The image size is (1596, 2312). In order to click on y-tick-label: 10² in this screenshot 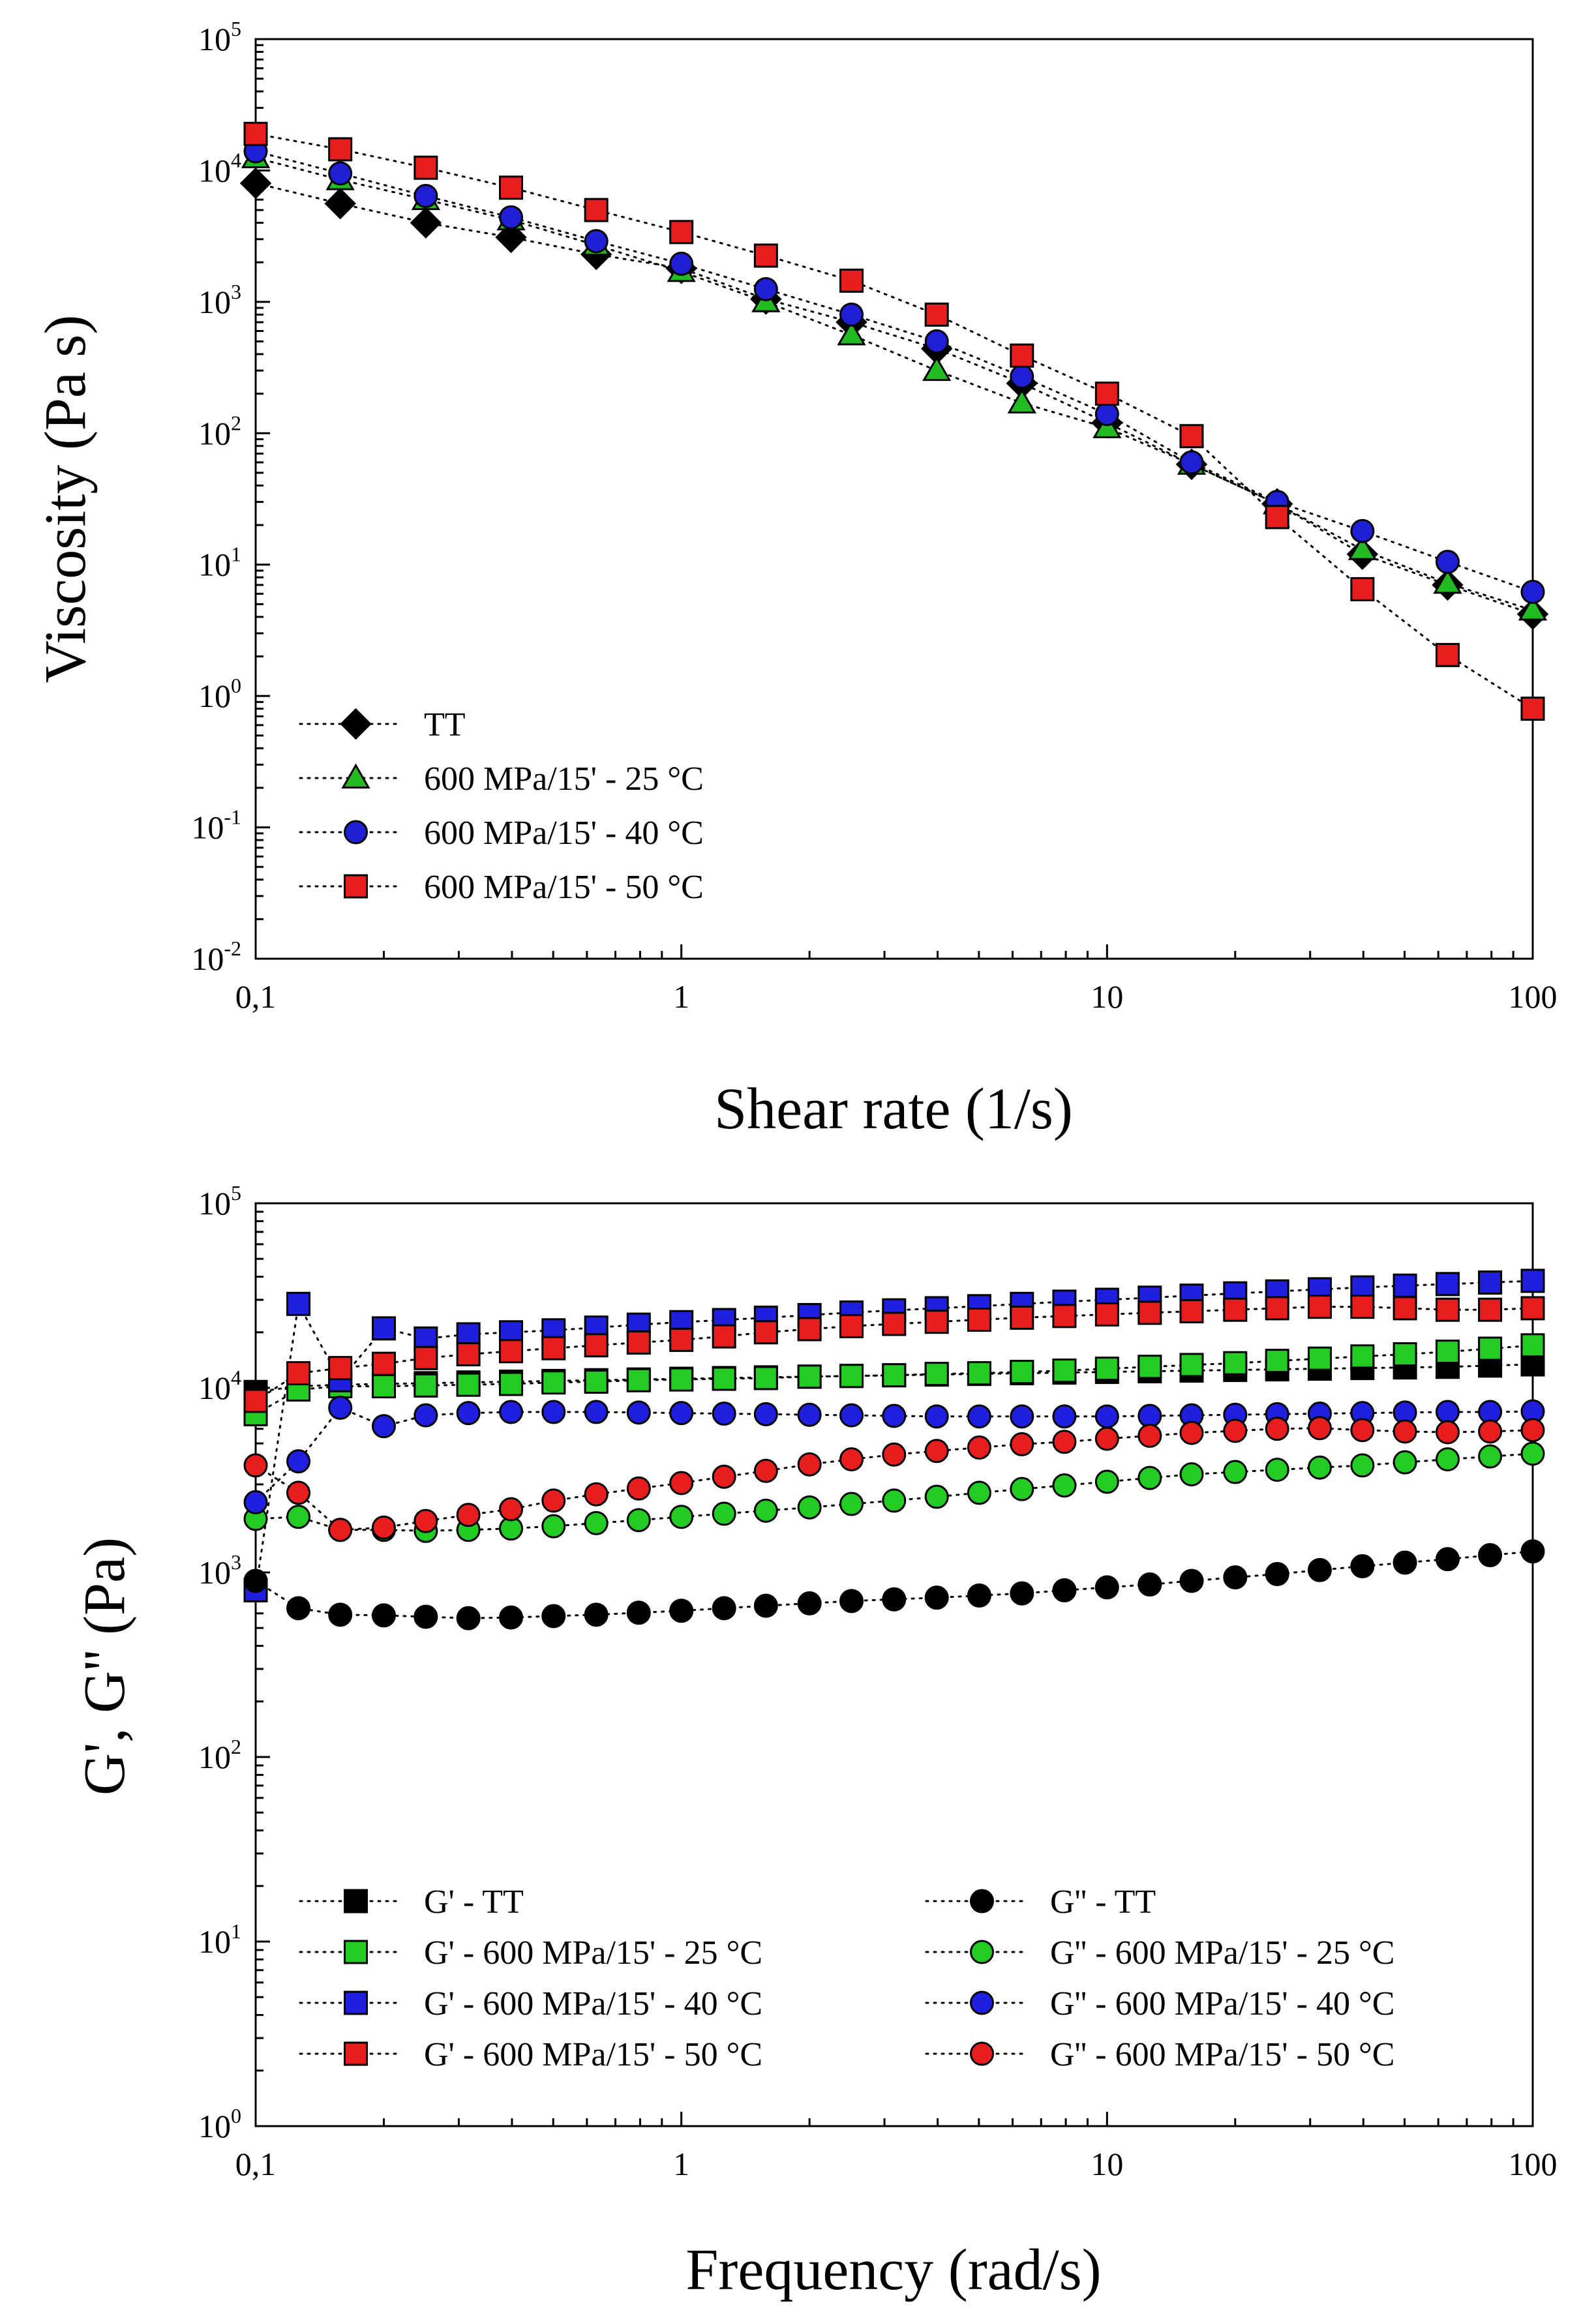, I will do `click(219, 1755)`.